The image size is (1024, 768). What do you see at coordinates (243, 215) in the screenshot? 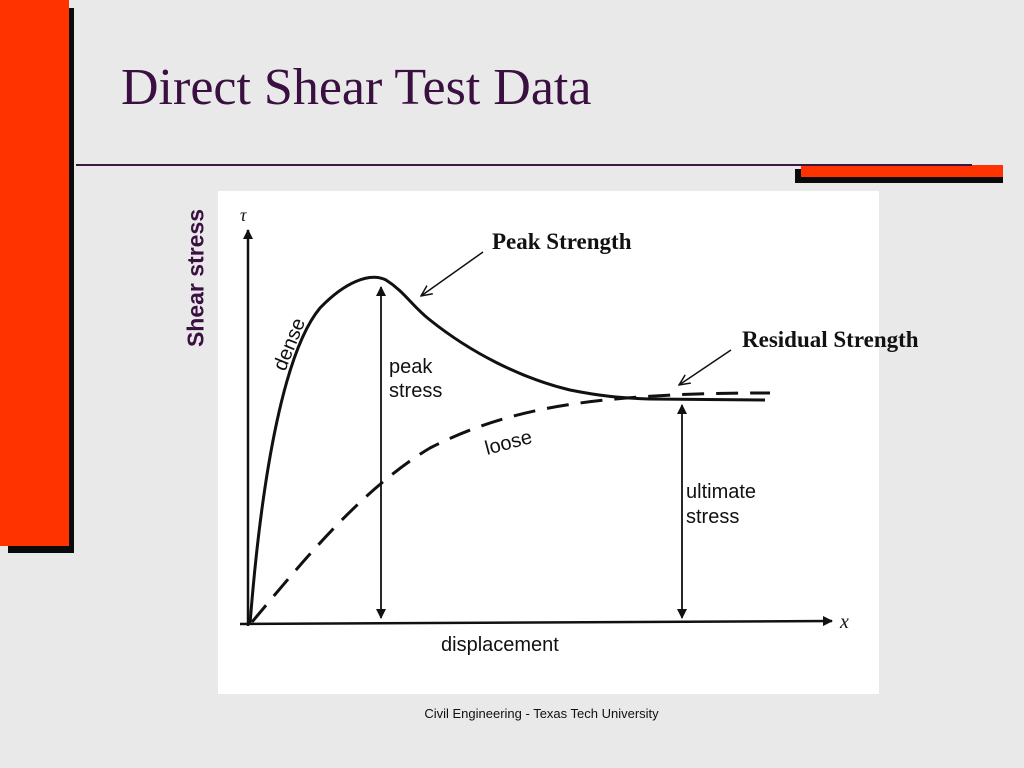
I see `y-axis-symbol: τ` at bounding box center [243, 215].